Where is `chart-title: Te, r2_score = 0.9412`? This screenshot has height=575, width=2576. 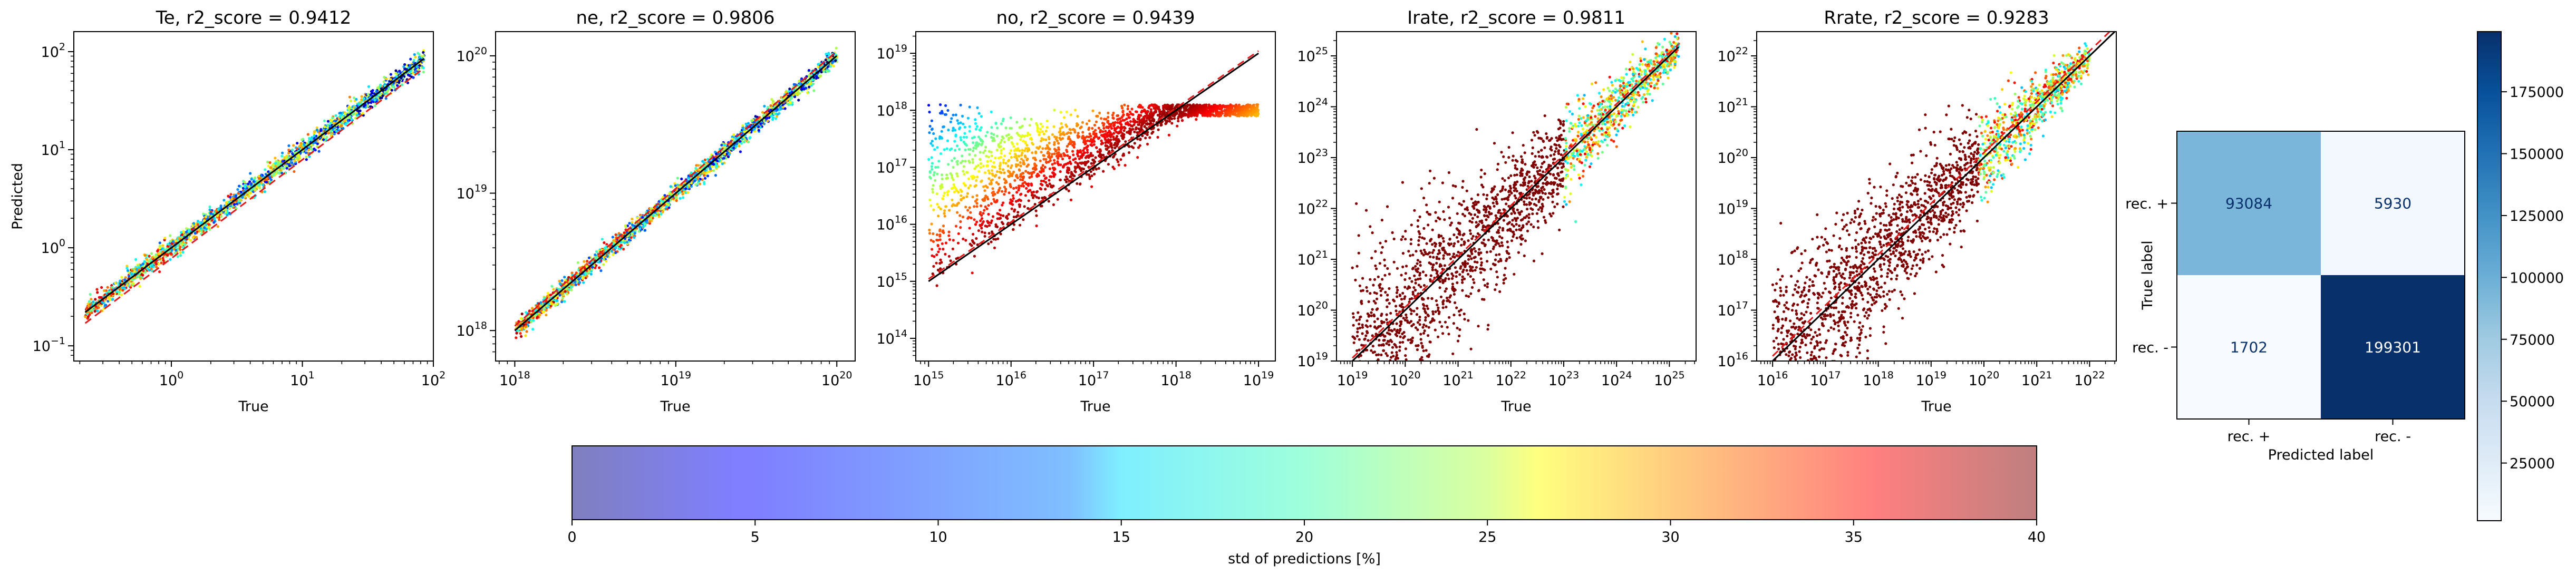
chart-title: Te, r2_score = 0.9412 is located at coordinates (254, 17).